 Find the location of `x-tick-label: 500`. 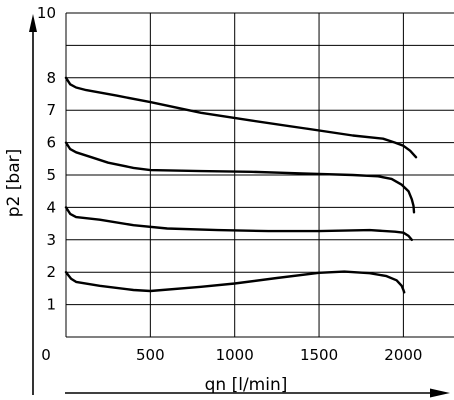

x-tick-label: 500 is located at coordinates (150, 355).